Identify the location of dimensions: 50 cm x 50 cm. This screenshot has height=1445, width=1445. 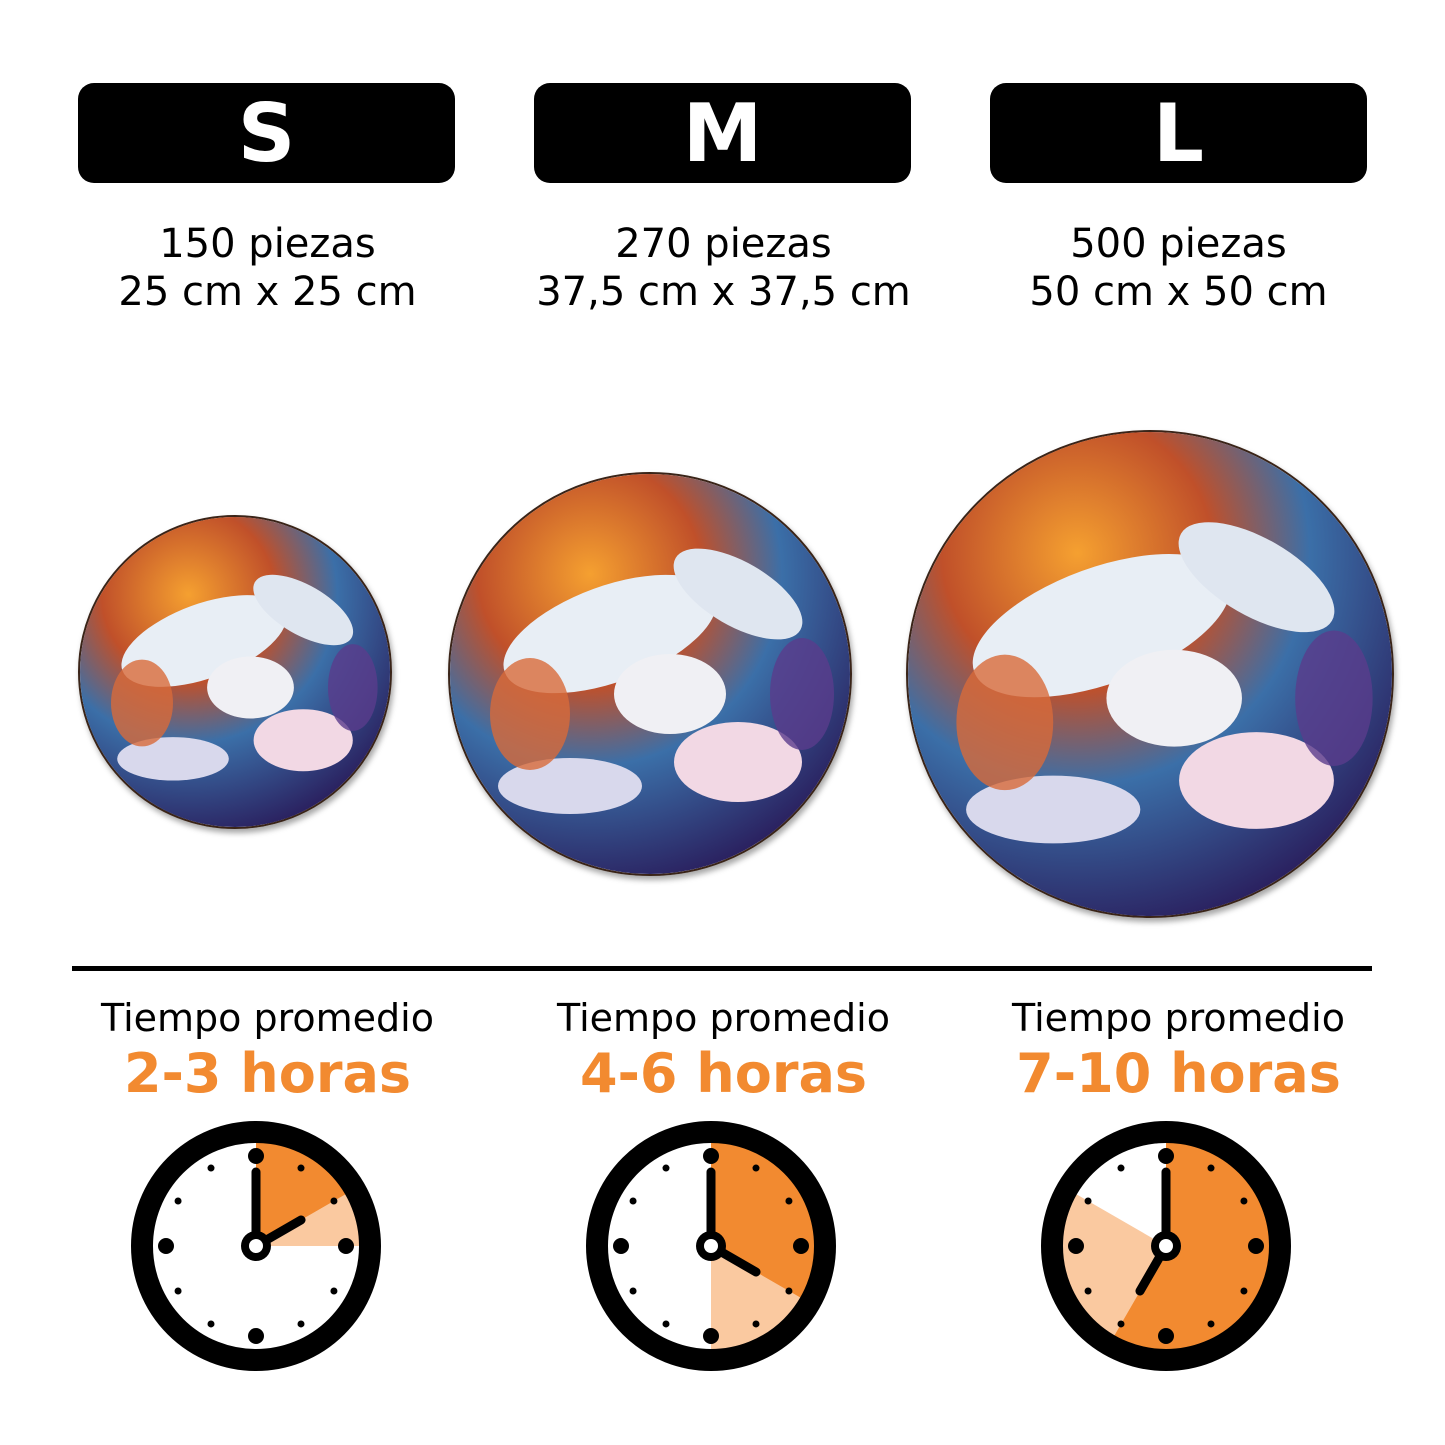
(1178, 292).